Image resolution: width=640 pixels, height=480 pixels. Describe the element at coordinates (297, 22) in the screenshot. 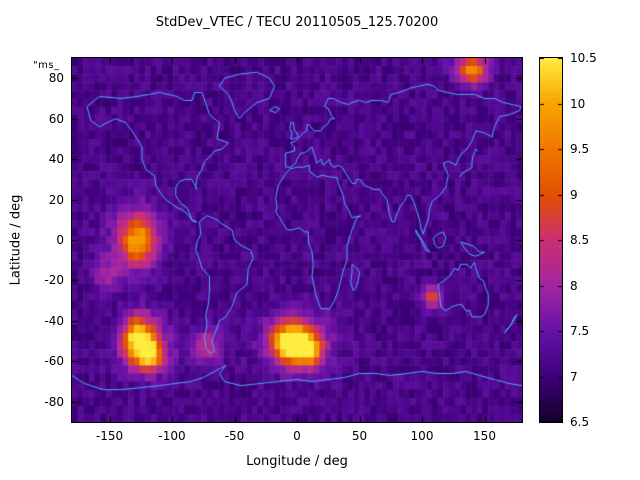

I see `chart-title: StdDev_VTEC / TECU 20110505_125.70200` at that location.